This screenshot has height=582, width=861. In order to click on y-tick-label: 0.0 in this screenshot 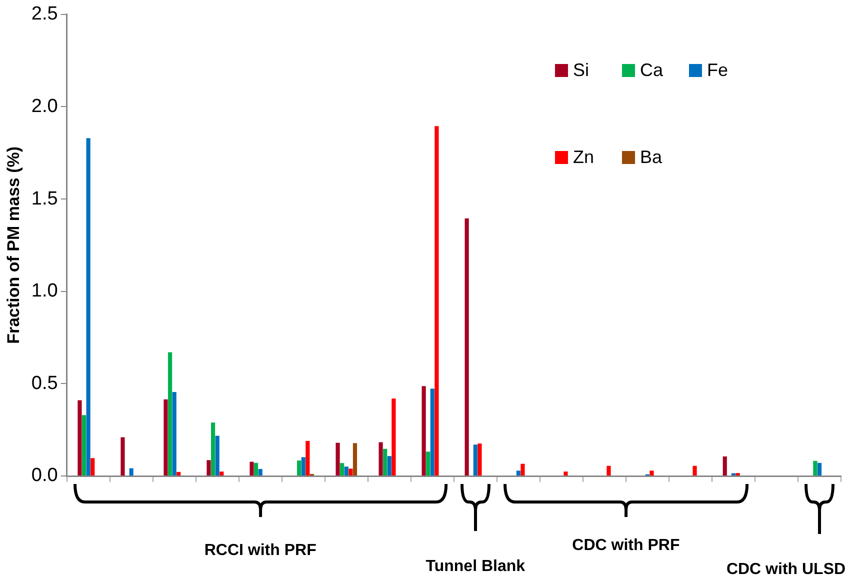, I will do `click(44, 475)`.